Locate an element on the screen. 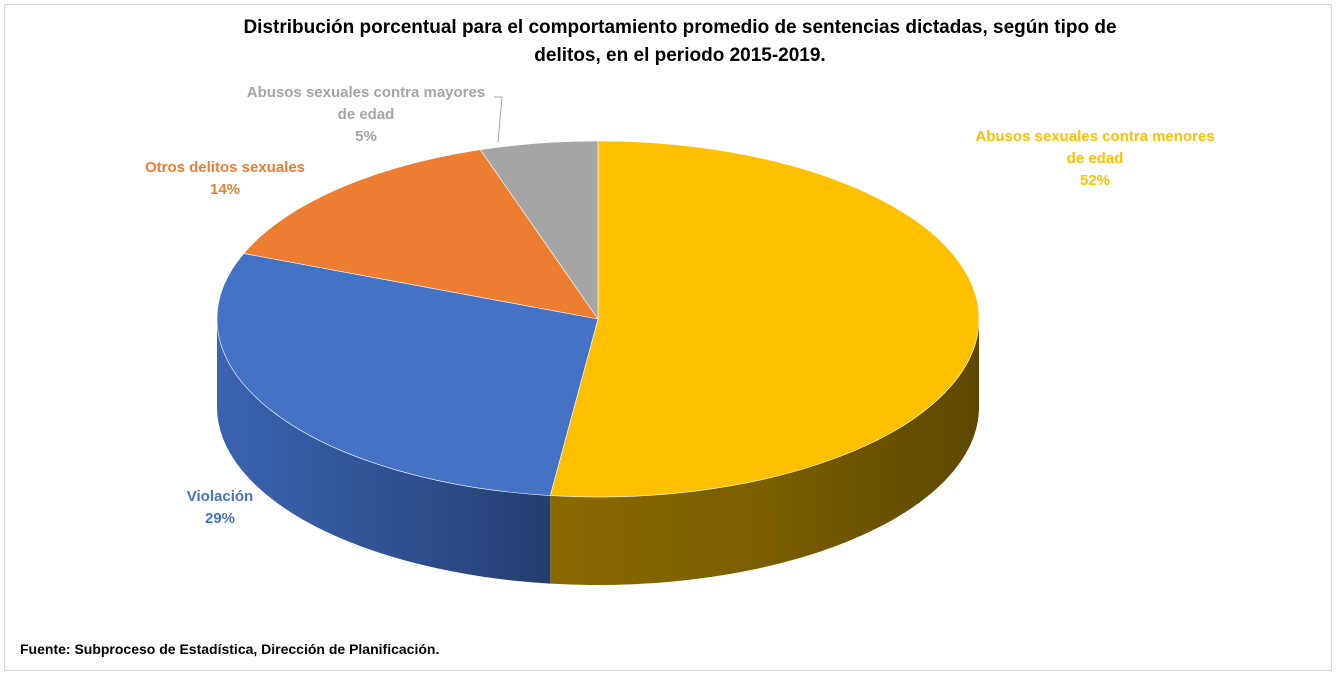 The height and width of the screenshot is (677, 1338). pie-slice-violacion is located at coordinates (407, 374).